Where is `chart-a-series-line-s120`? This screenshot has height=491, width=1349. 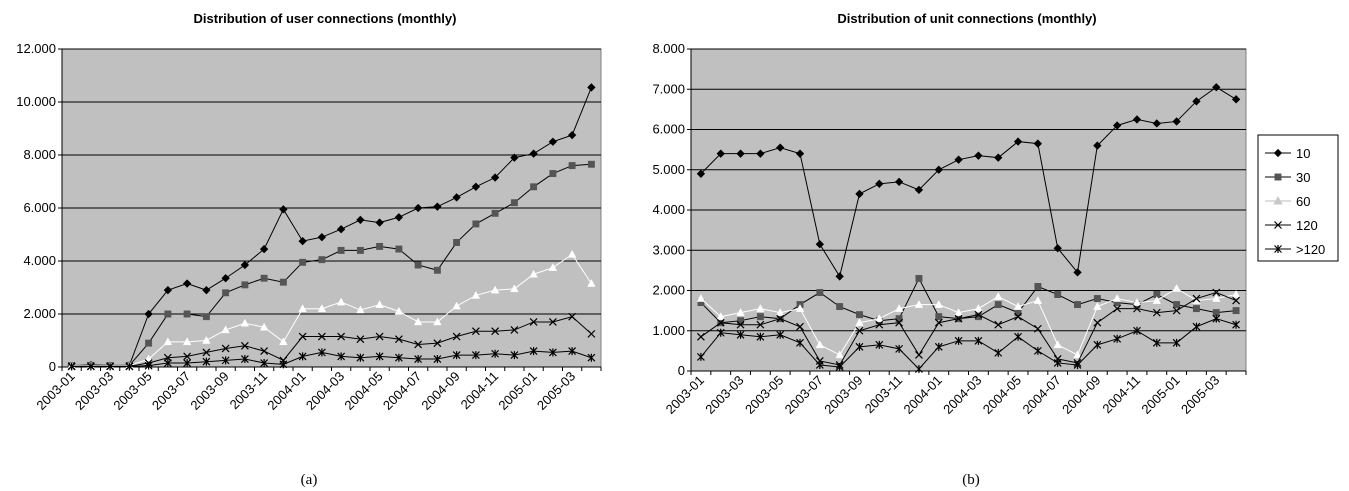 chart-a-series-line-s120 is located at coordinates (331, 341).